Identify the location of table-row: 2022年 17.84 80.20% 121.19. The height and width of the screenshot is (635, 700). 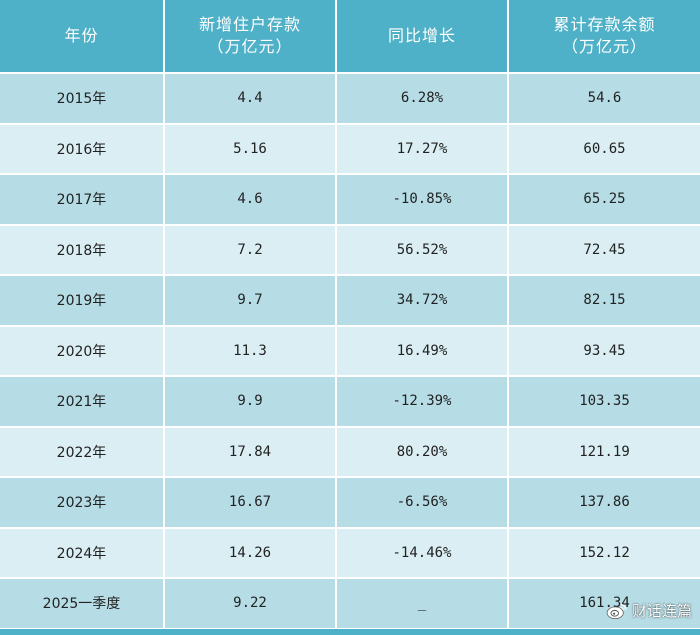
(350, 452).